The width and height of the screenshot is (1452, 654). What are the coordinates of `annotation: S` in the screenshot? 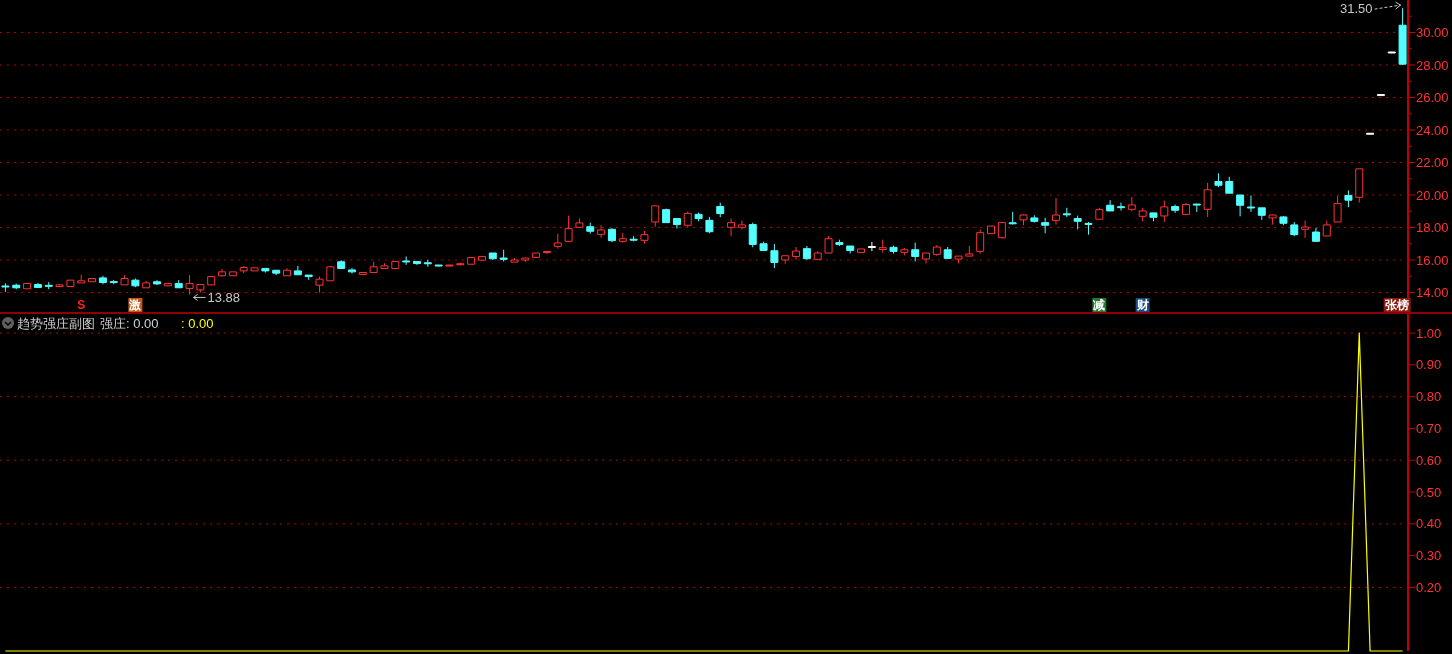 It's located at (81, 305).